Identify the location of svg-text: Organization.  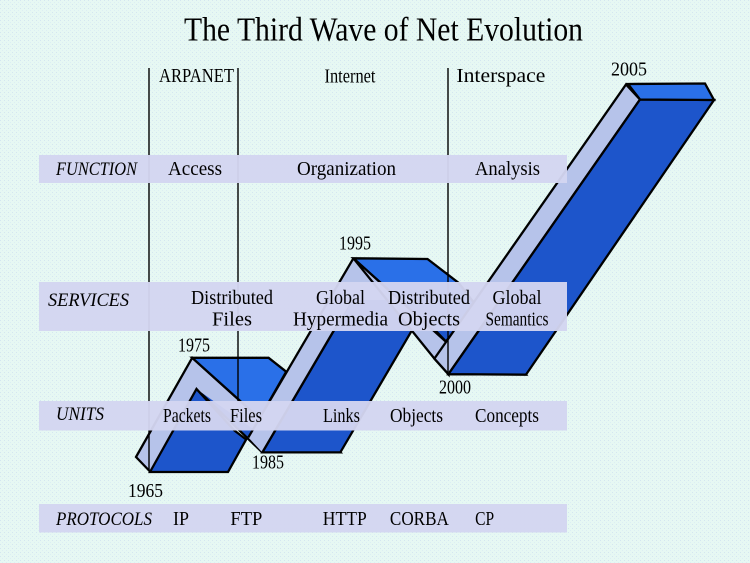
(346, 169).